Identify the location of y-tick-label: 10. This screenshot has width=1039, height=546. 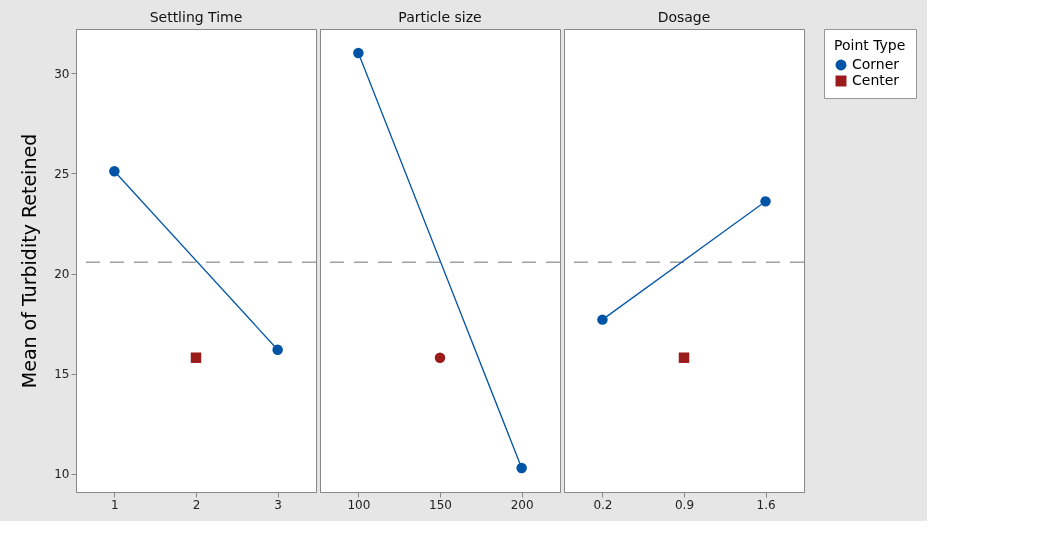
(62, 474).